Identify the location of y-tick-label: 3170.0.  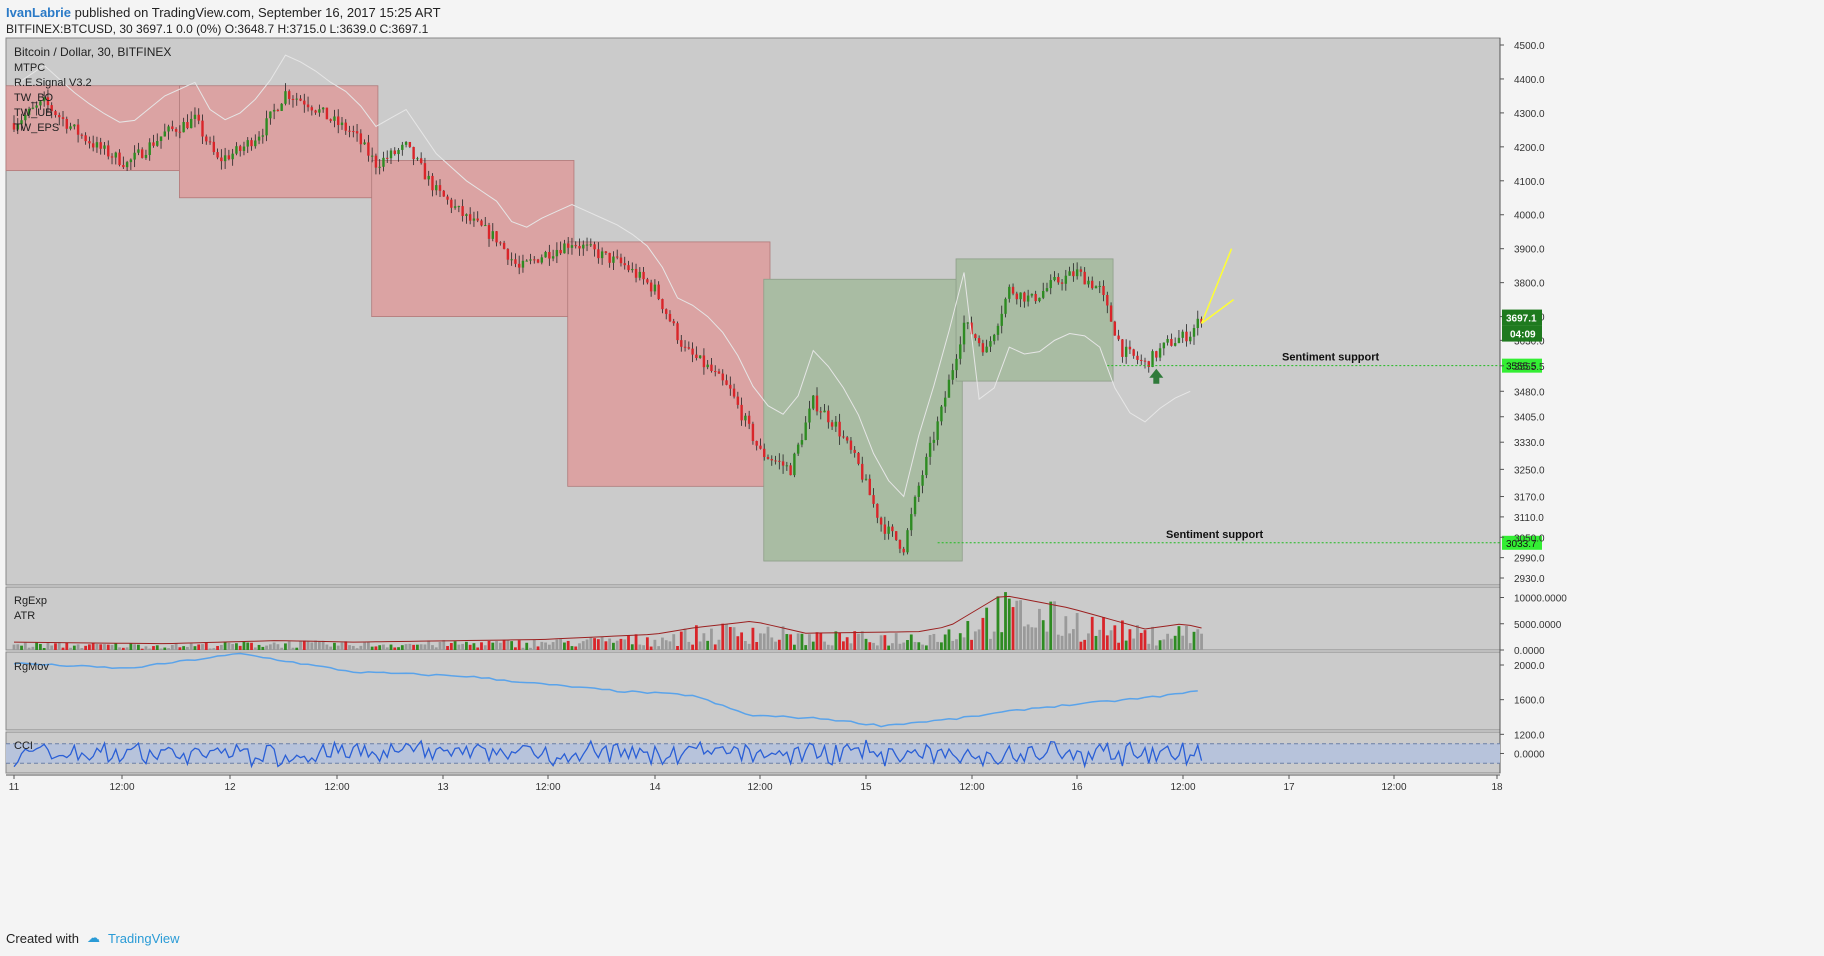
(1529, 498).